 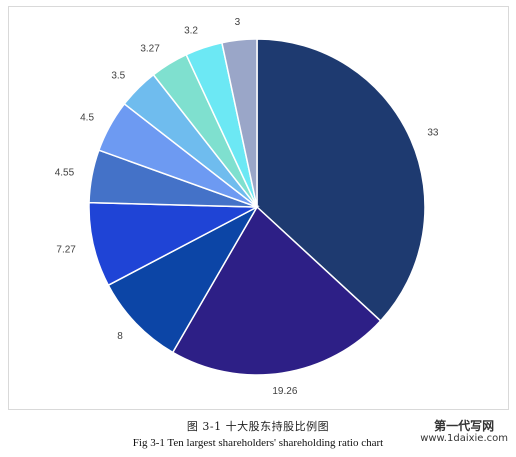 I want to click on pie-data-label-8: 3.27, so click(x=150, y=48).